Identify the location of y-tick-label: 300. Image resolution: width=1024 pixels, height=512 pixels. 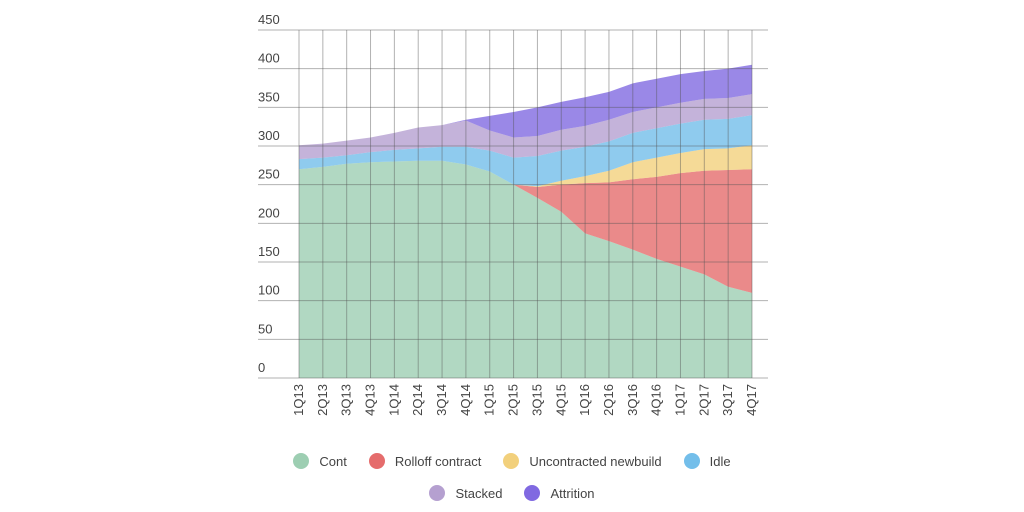
(269, 135).